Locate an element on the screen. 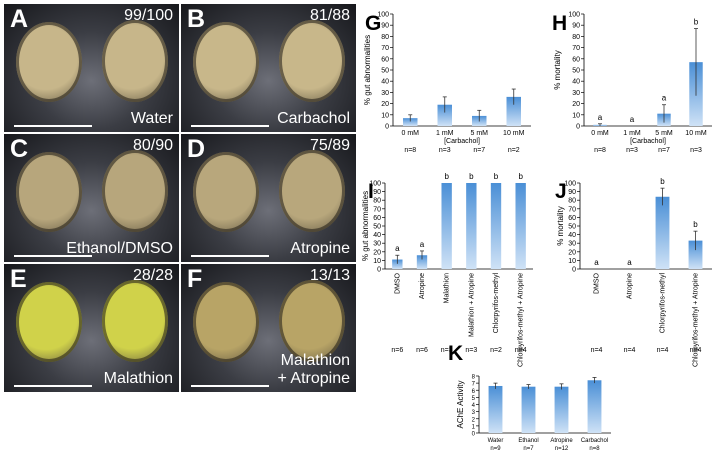 The height and width of the screenshot is (458, 723). y-tick-label-j: 70 is located at coordinates (572, 209).